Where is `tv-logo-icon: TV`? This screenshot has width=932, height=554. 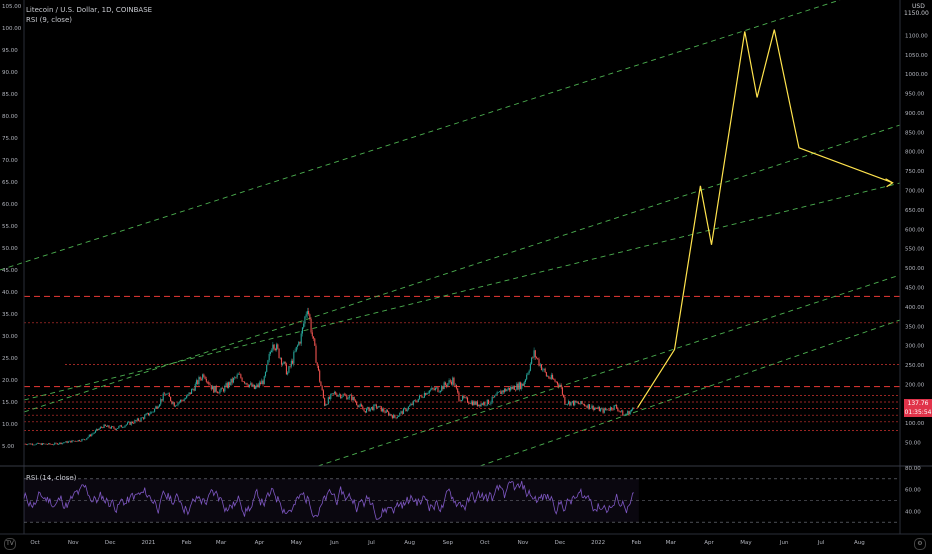
tv-logo-icon: TV is located at coordinates (10, 544).